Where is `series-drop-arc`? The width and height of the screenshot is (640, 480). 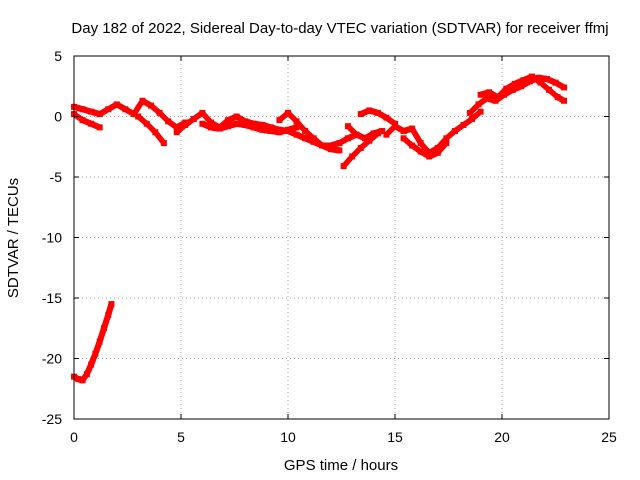
series-drop-arc is located at coordinates (93, 342).